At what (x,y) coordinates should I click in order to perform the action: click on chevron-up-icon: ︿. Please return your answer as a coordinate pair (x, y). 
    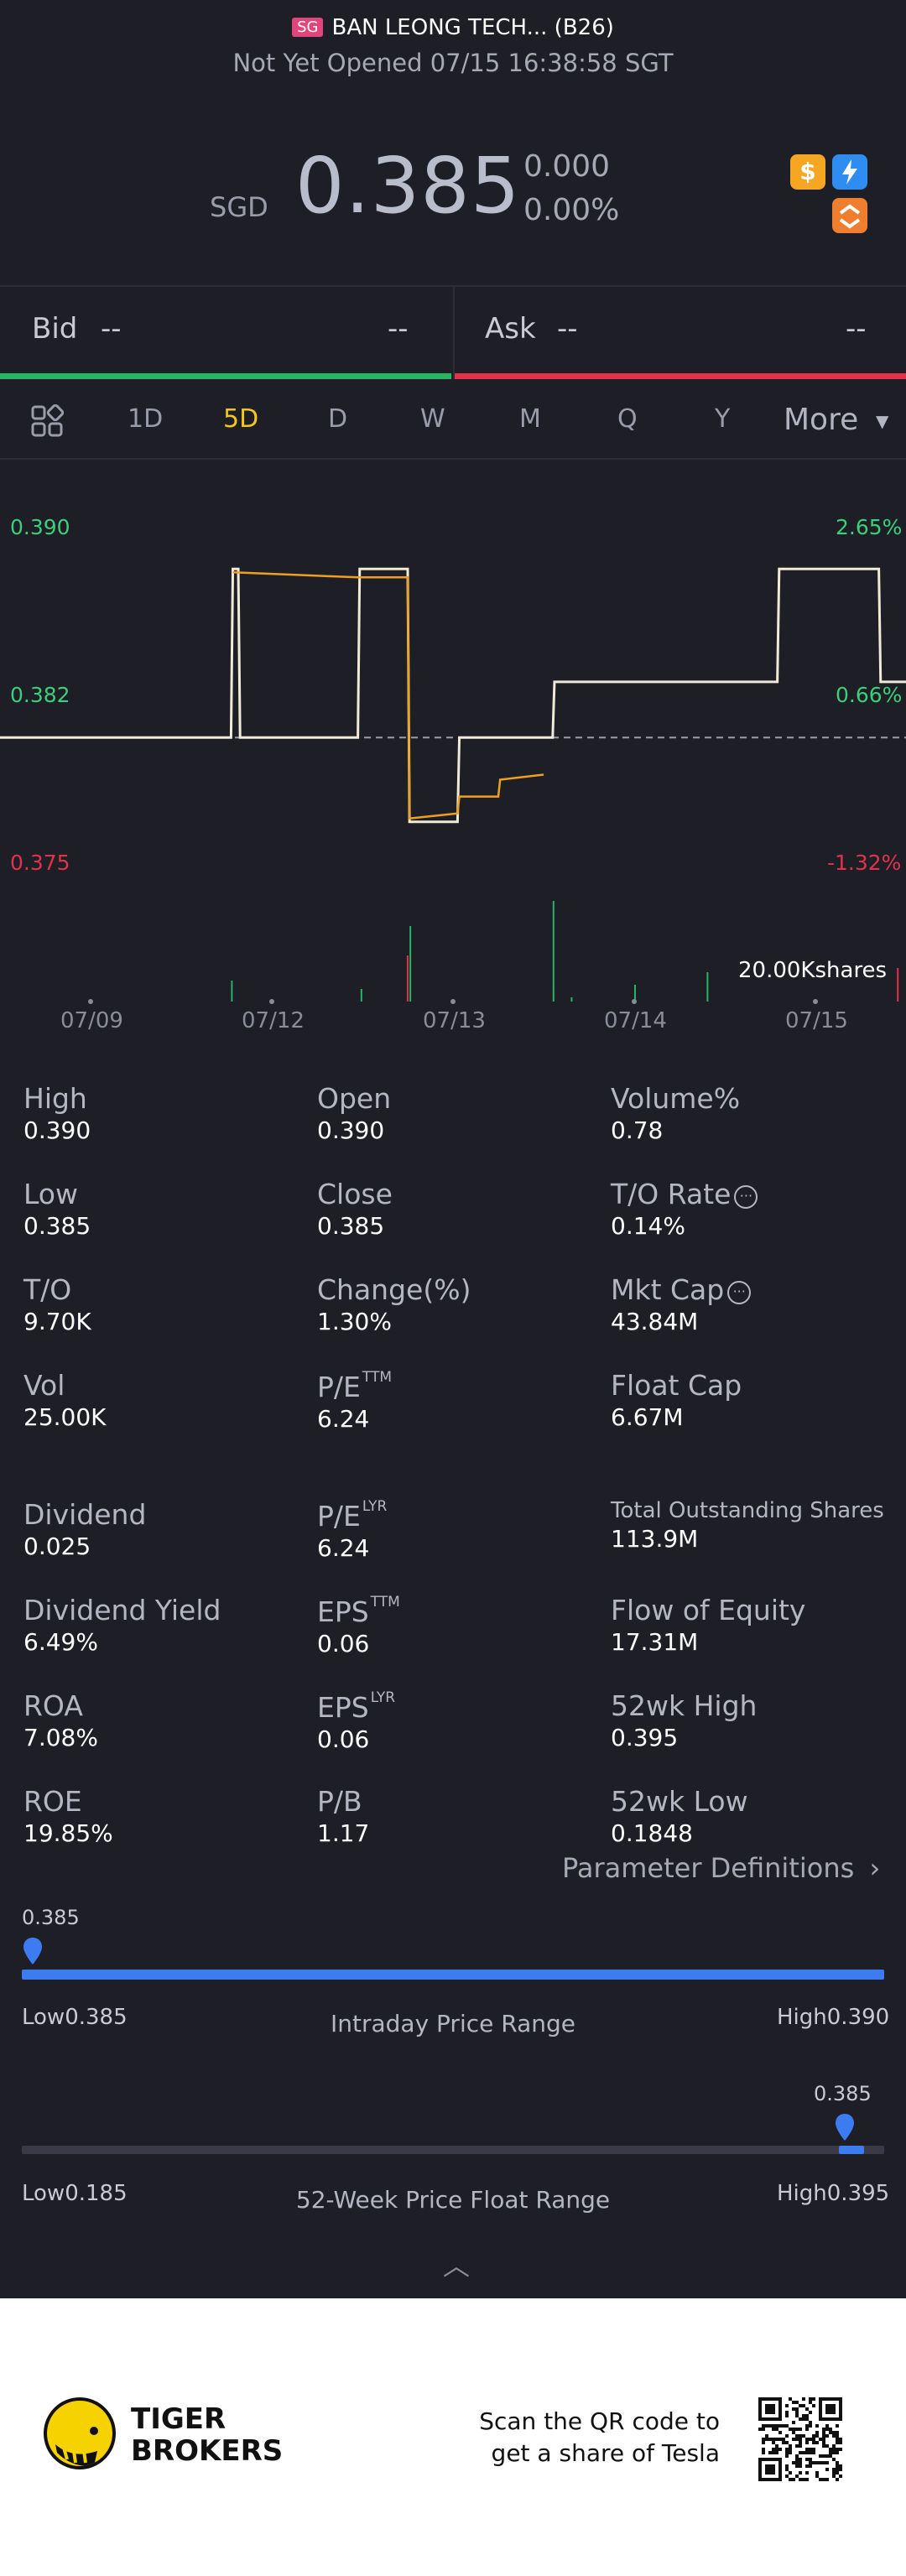
    Looking at the image, I should click on (457, 2266).